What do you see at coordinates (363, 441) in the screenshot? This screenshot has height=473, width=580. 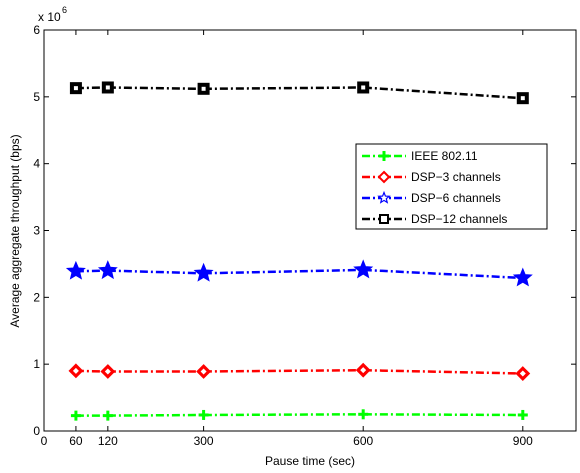 I see `x-tick-label: 600` at bounding box center [363, 441].